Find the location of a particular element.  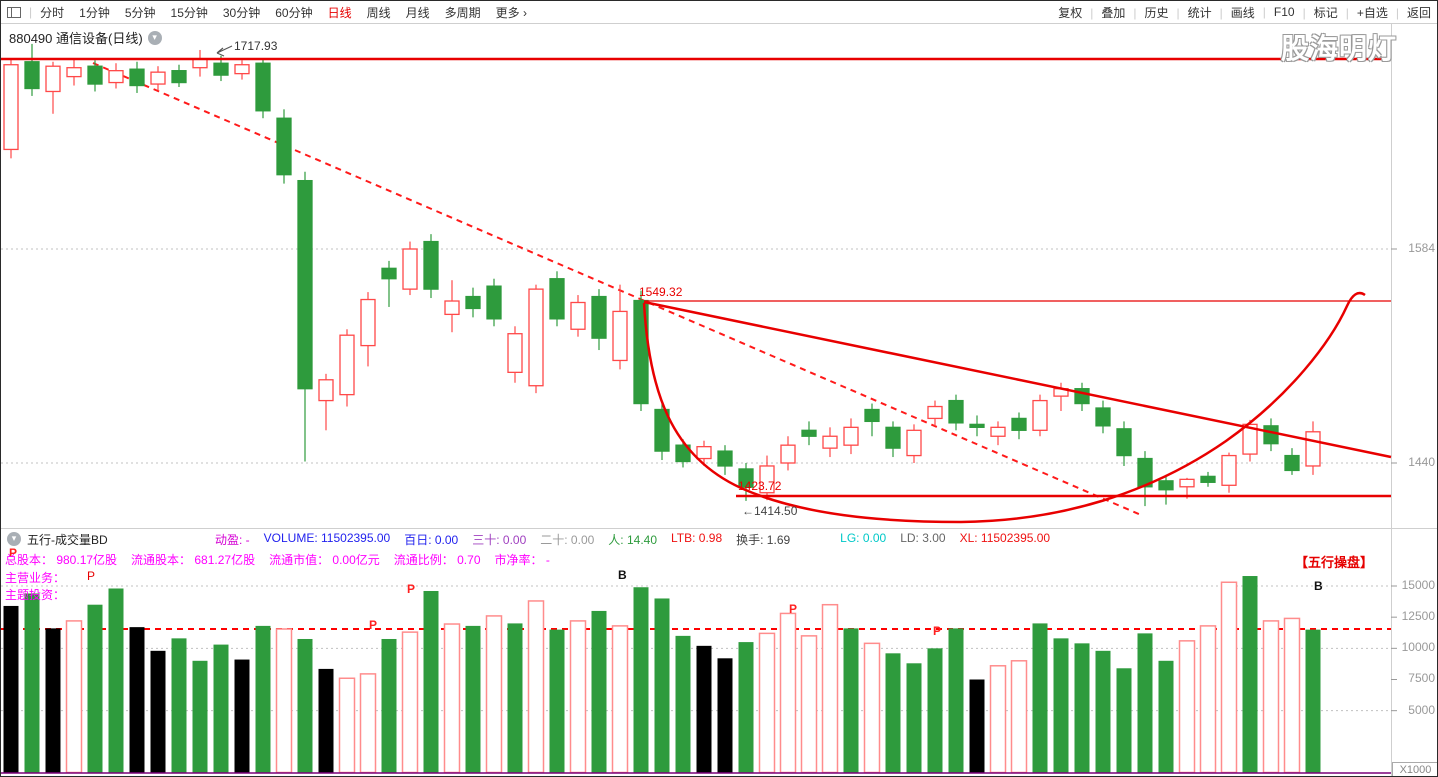

volume-axis-label: 7500 is located at coordinates (1421, 678).